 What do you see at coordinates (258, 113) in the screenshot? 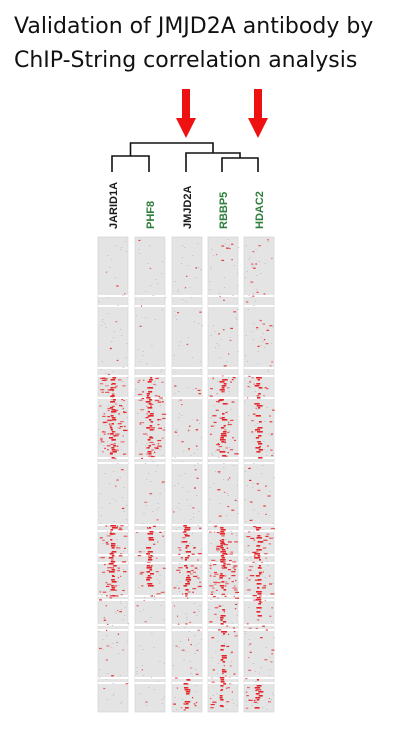
I see `highlight-arrow-hdac2` at bounding box center [258, 113].